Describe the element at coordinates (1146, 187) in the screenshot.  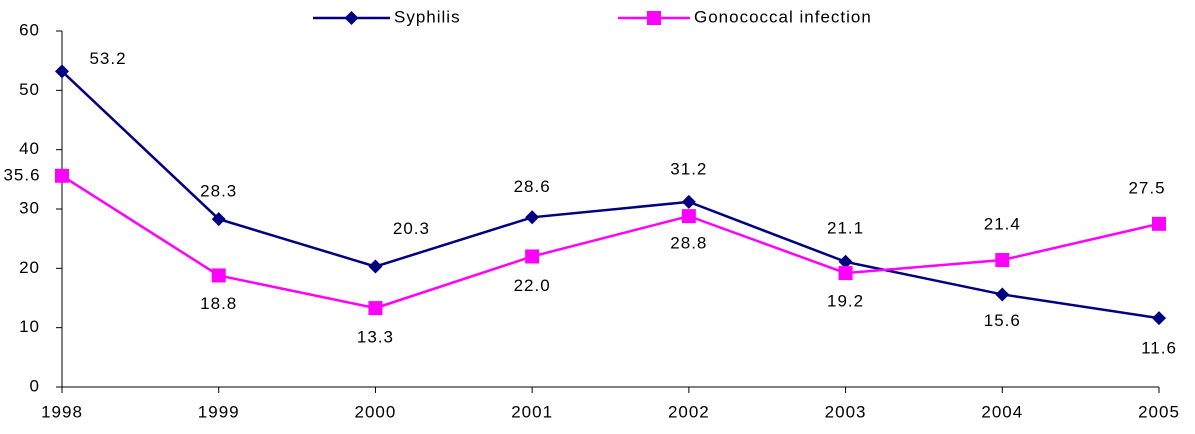
I see `data-label: 27.5` at that location.